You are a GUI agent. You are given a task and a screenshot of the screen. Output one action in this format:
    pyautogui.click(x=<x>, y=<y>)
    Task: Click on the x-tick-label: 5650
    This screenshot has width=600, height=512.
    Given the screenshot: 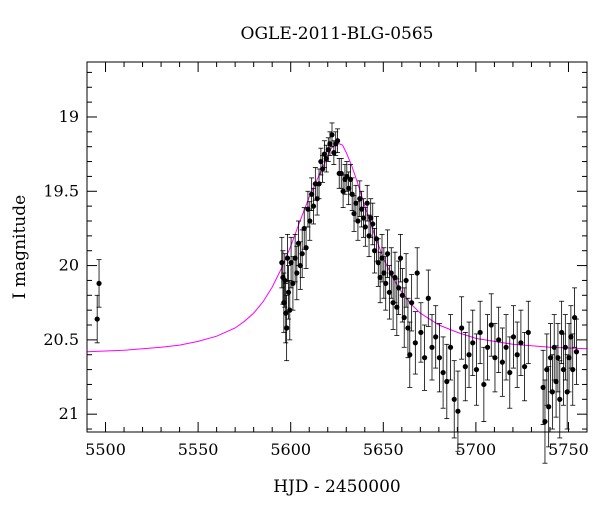 What is the action you would take?
    pyautogui.click(x=383, y=449)
    